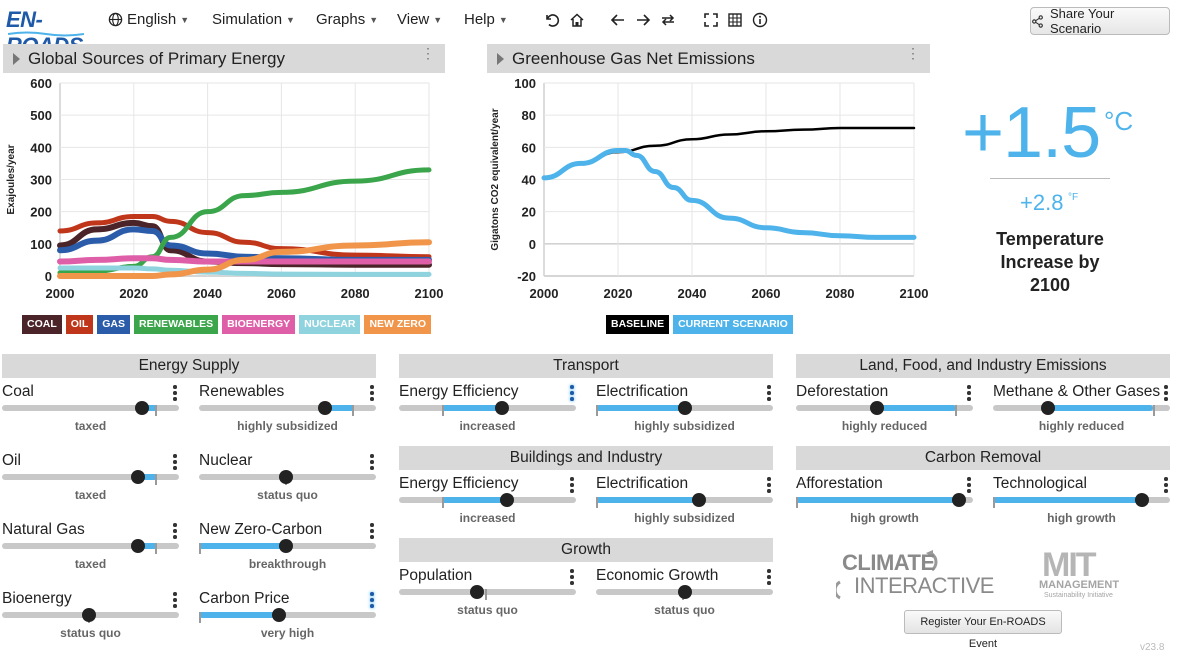 The width and height of the screenshot is (1200, 651). Describe the element at coordinates (114, 324) in the screenshot. I see `legend-item: GAS` at that location.